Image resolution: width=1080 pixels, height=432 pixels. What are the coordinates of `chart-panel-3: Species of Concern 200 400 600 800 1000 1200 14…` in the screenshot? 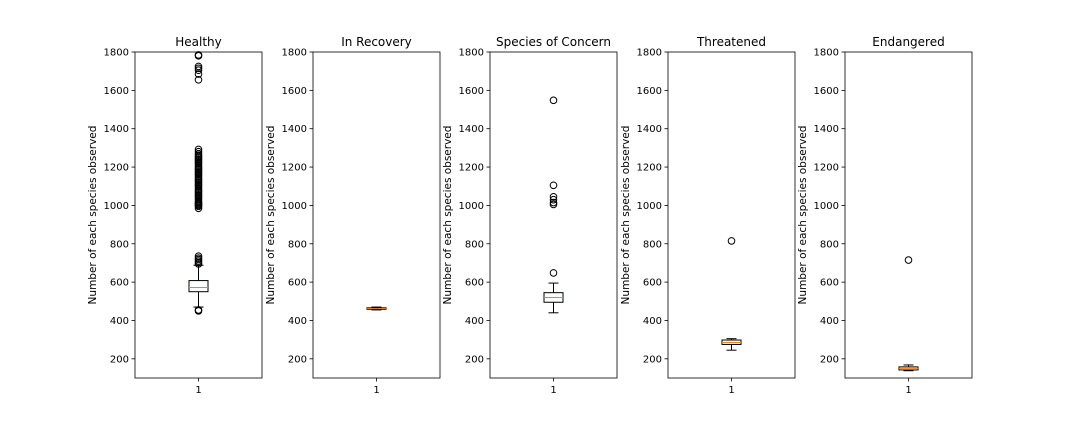 It's located at (530, 215).